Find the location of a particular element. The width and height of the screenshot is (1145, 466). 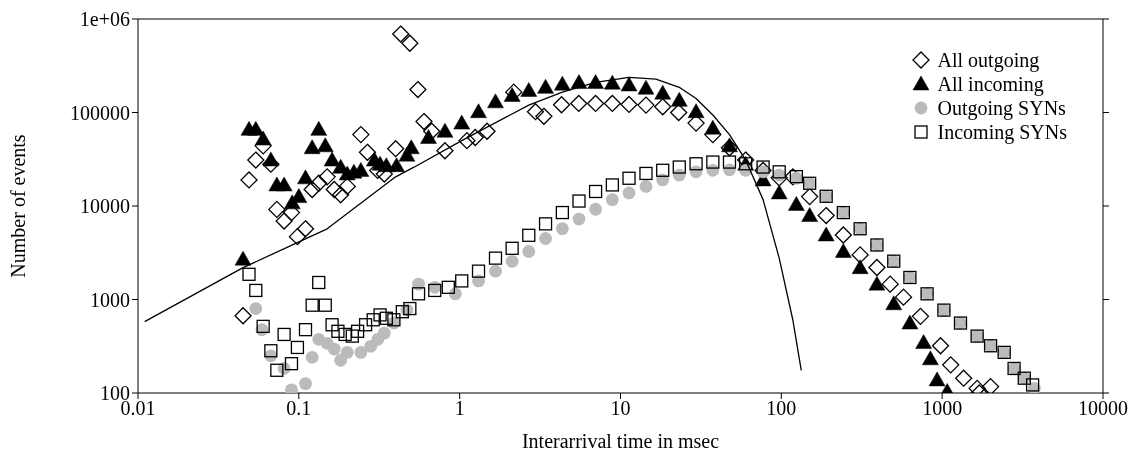

x-tick-label: 0.1 is located at coordinates (299, 408).